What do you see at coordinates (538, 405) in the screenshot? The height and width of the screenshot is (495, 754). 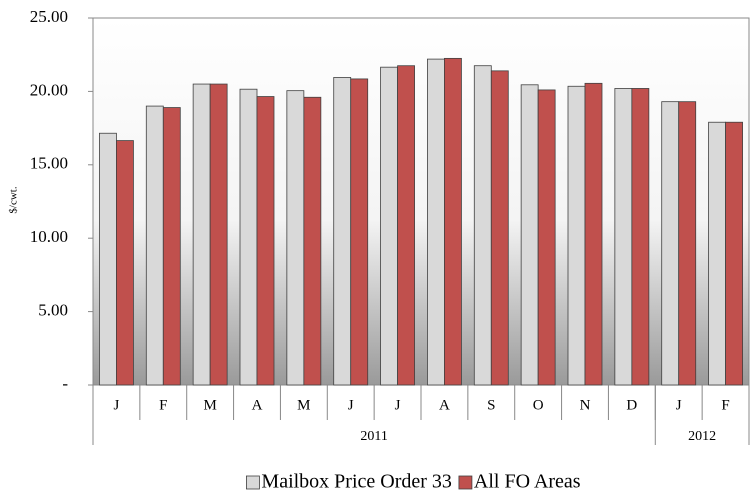 I see `x-tick-label: O` at bounding box center [538, 405].